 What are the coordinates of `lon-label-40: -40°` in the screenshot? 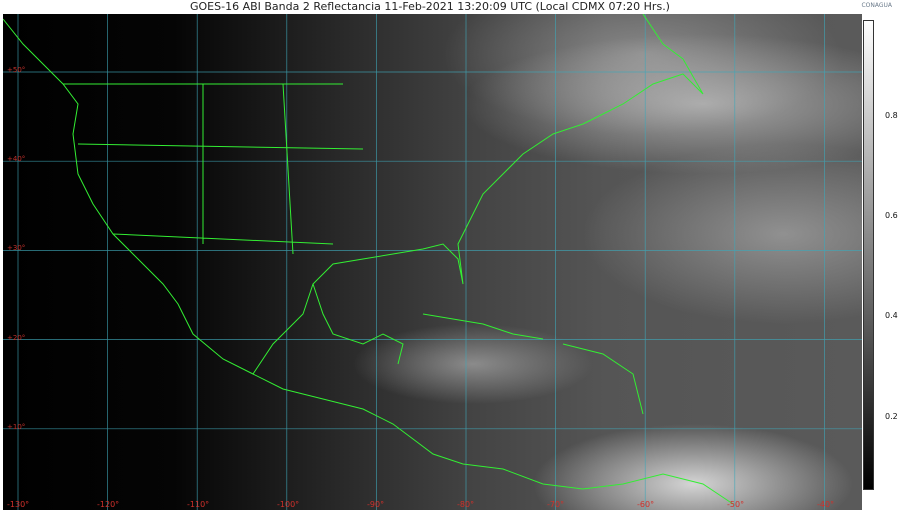 It's located at (826, 504).